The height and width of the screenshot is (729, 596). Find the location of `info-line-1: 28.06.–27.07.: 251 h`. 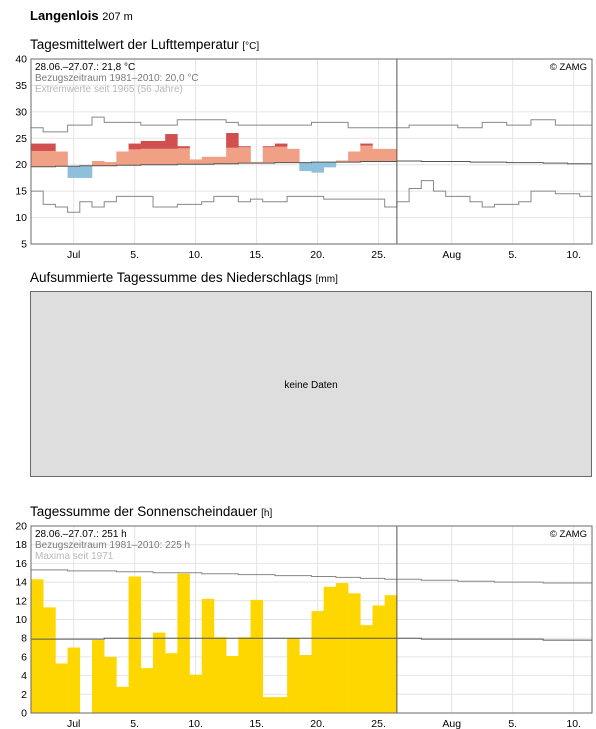

info-line-1: 28.06.–27.07.: 251 h is located at coordinates (81, 534).